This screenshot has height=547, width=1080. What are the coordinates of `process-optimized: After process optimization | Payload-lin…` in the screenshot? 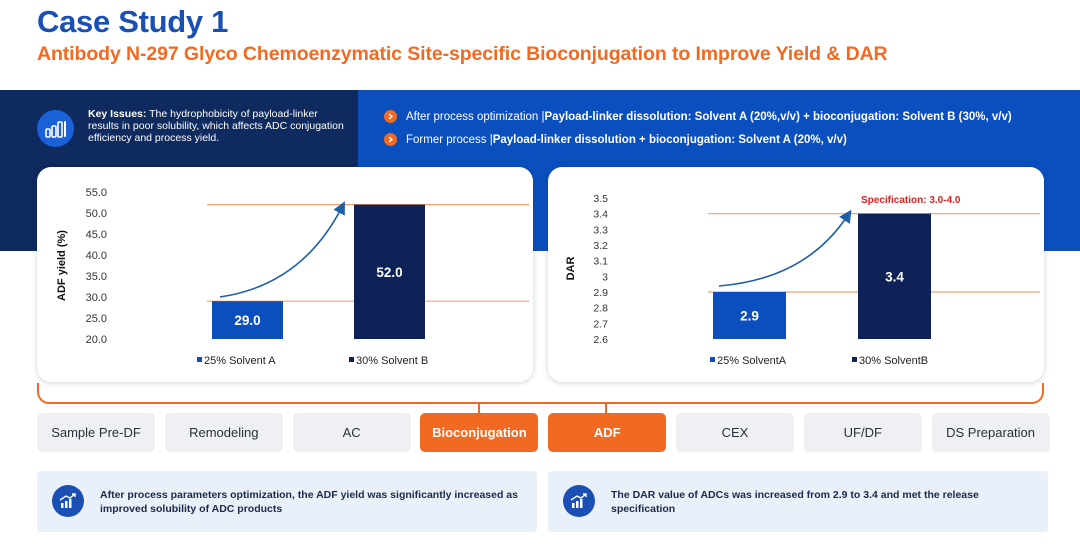 It's located at (698, 116).